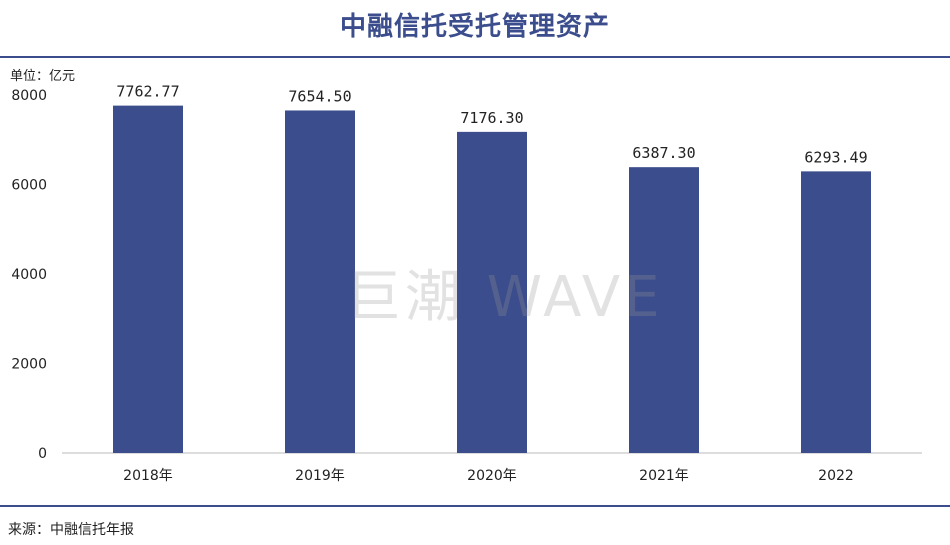  What do you see at coordinates (475, 57) in the screenshot?
I see `title-divider` at bounding box center [475, 57].